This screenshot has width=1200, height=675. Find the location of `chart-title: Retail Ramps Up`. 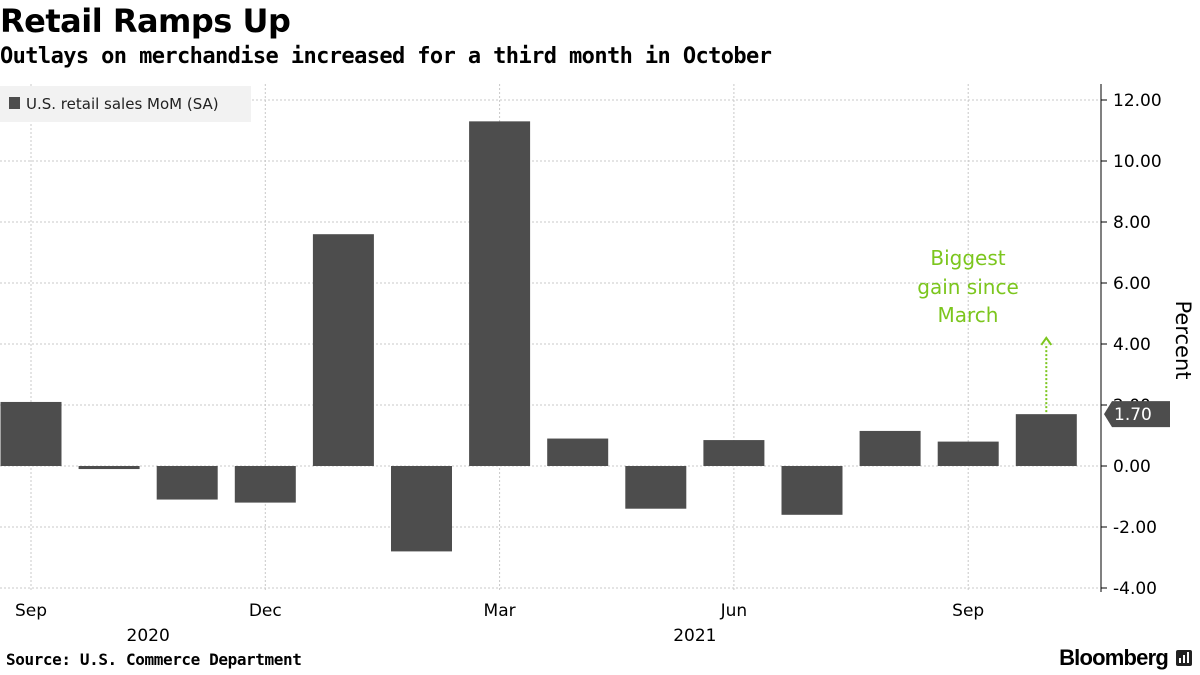

chart-title: Retail Ramps Up is located at coordinates (145, 21).